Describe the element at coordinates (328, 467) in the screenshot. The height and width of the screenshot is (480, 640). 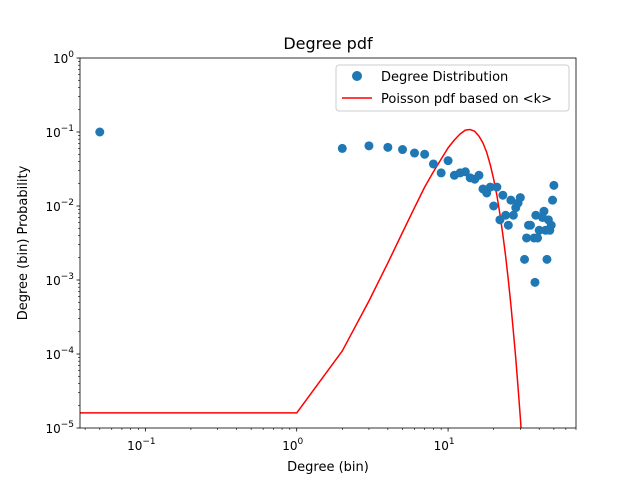
I see `x-axis-label: Degree (bin)` at that location.